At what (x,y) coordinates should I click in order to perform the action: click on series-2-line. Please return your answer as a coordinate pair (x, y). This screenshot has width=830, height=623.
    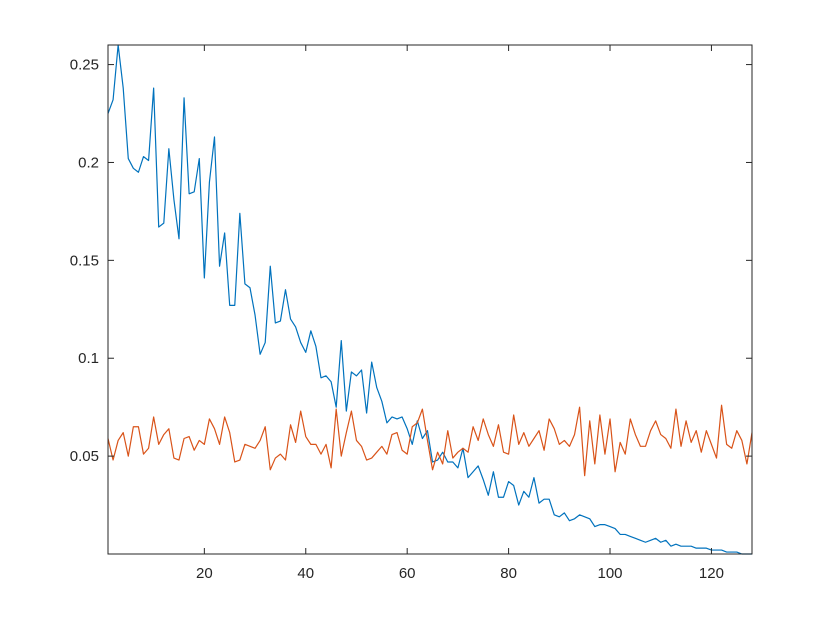
    Looking at the image, I should click on (430, 440).